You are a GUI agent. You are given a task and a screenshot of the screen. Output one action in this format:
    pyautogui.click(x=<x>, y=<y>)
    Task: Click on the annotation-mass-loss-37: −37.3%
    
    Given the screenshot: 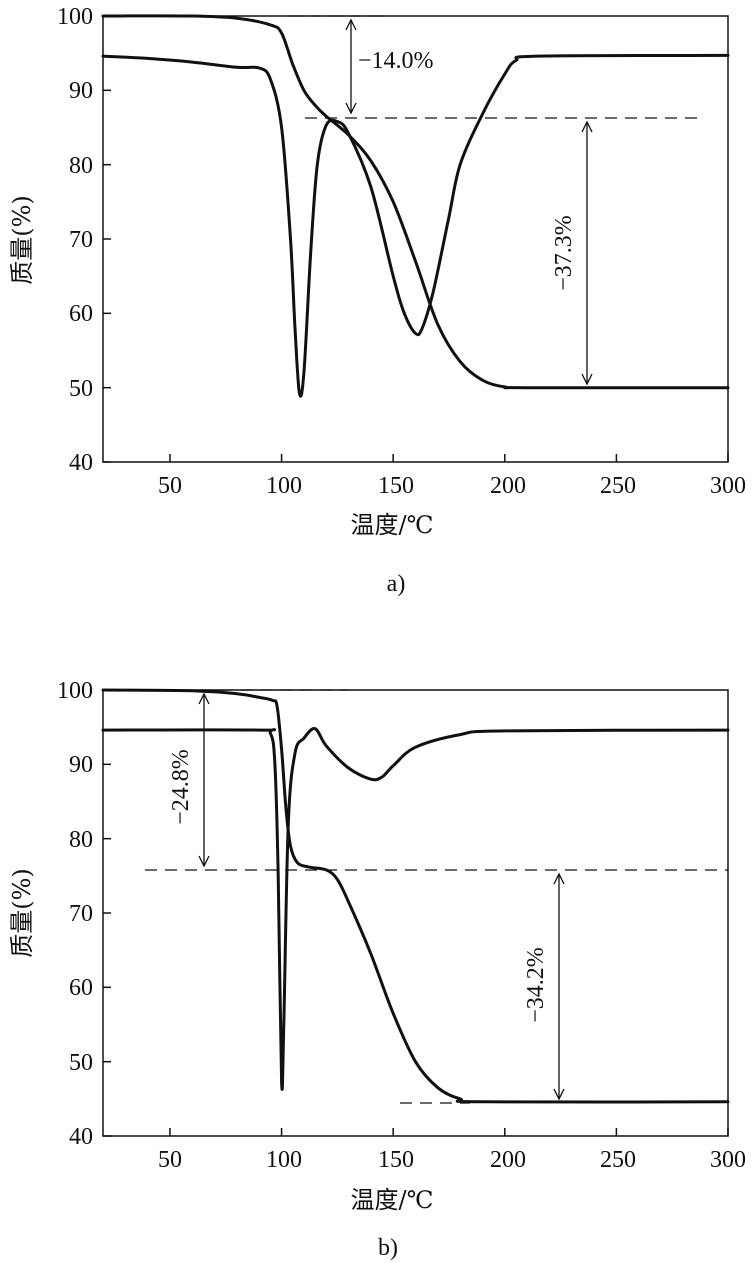 What is the action you would take?
    pyautogui.click(x=564, y=253)
    